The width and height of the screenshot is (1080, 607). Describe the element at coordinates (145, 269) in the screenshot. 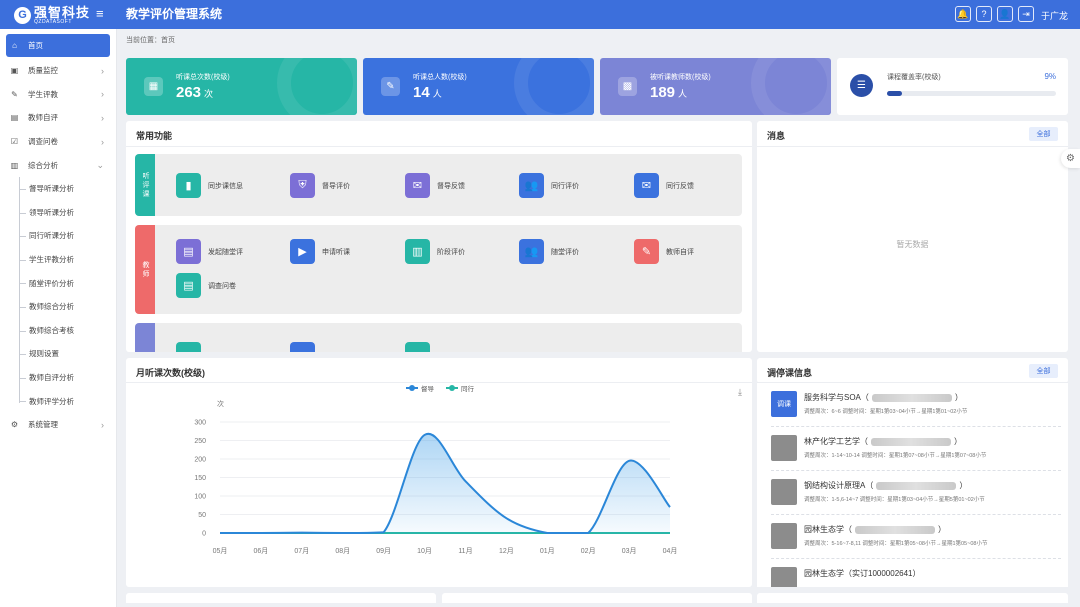

I see `category-tab: 教师` at that location.